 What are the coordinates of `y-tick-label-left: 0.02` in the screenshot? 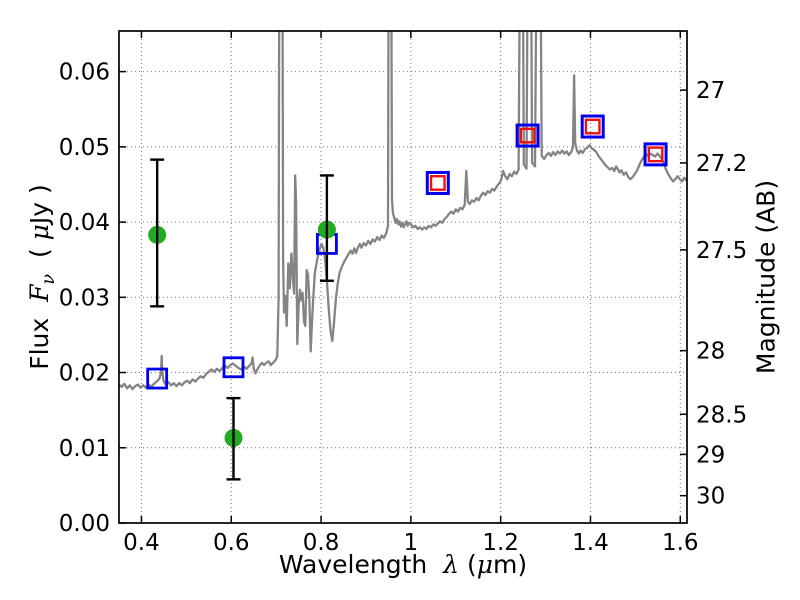 It's located at (84, 374).